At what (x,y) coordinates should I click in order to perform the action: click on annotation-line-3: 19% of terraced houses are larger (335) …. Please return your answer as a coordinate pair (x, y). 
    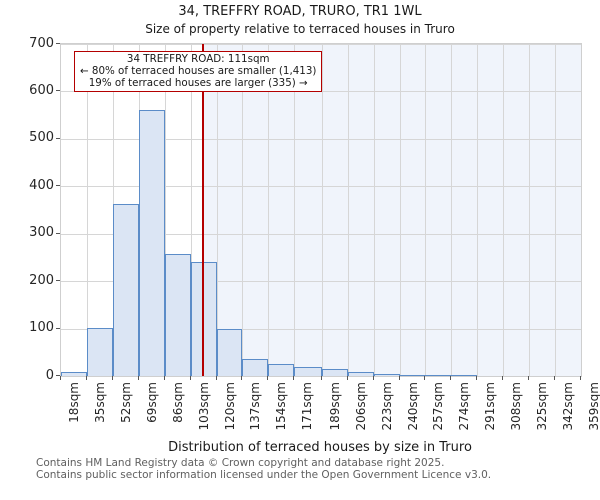
    Looking at the image, I should click on (198, 82).